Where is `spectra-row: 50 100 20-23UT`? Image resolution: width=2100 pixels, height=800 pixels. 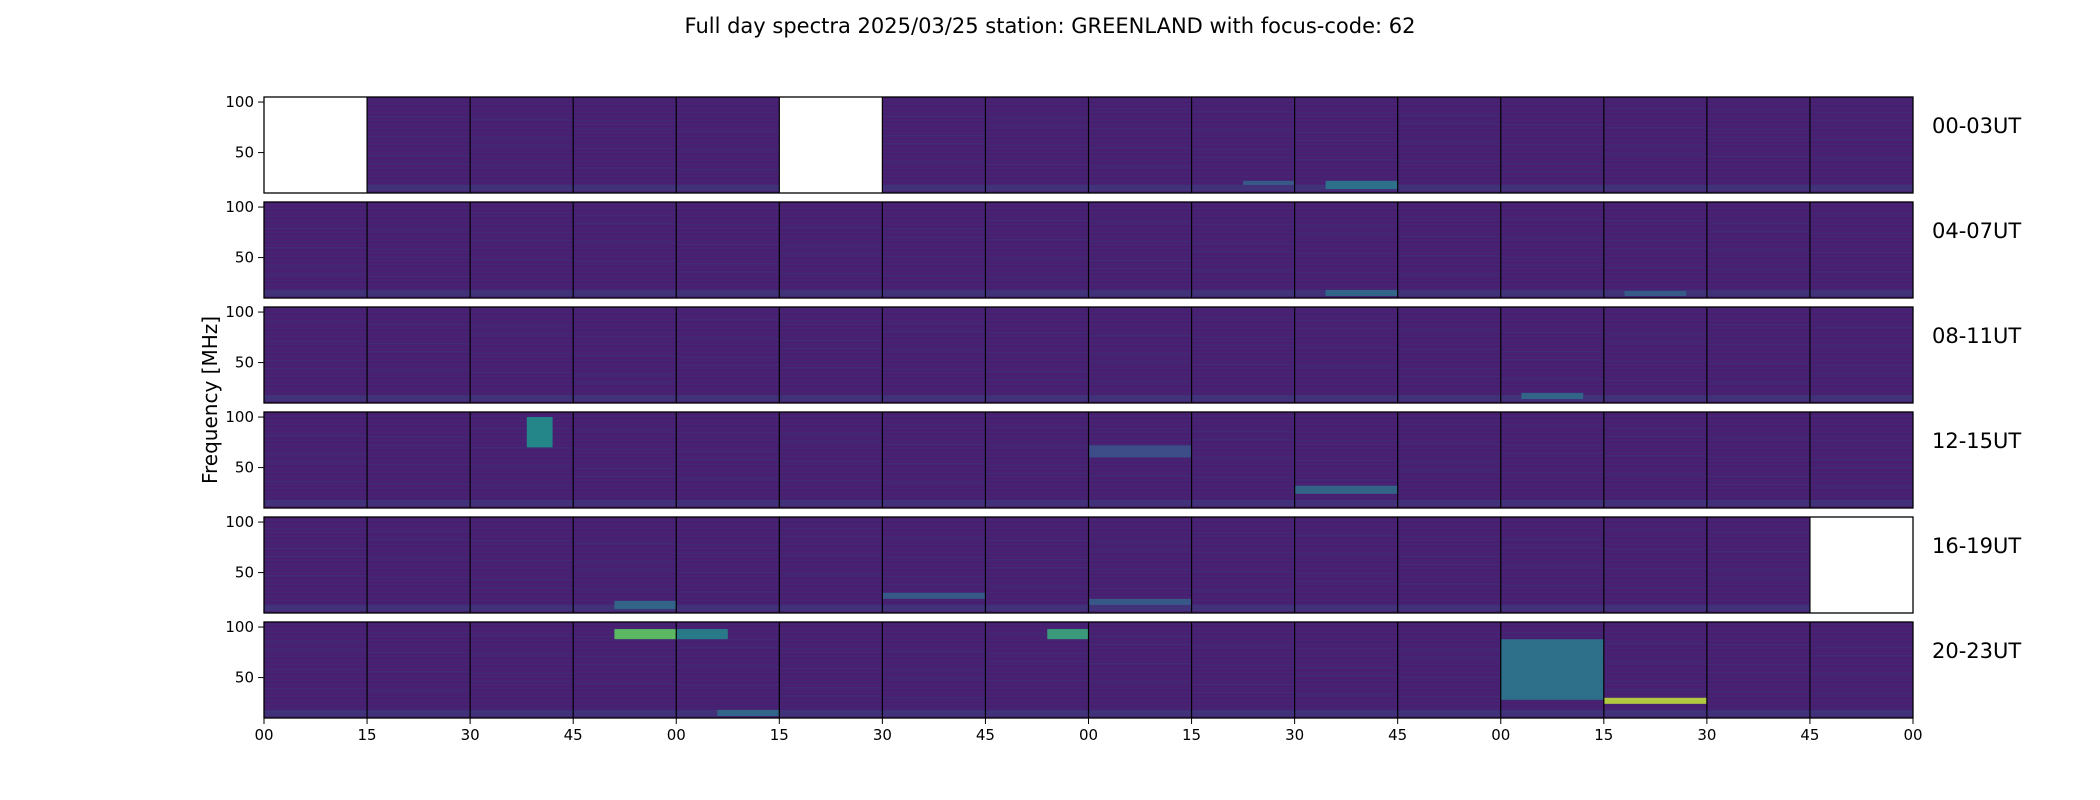 spectra-row: 50 100 20-23UT is located at coordinates (1123, 668).